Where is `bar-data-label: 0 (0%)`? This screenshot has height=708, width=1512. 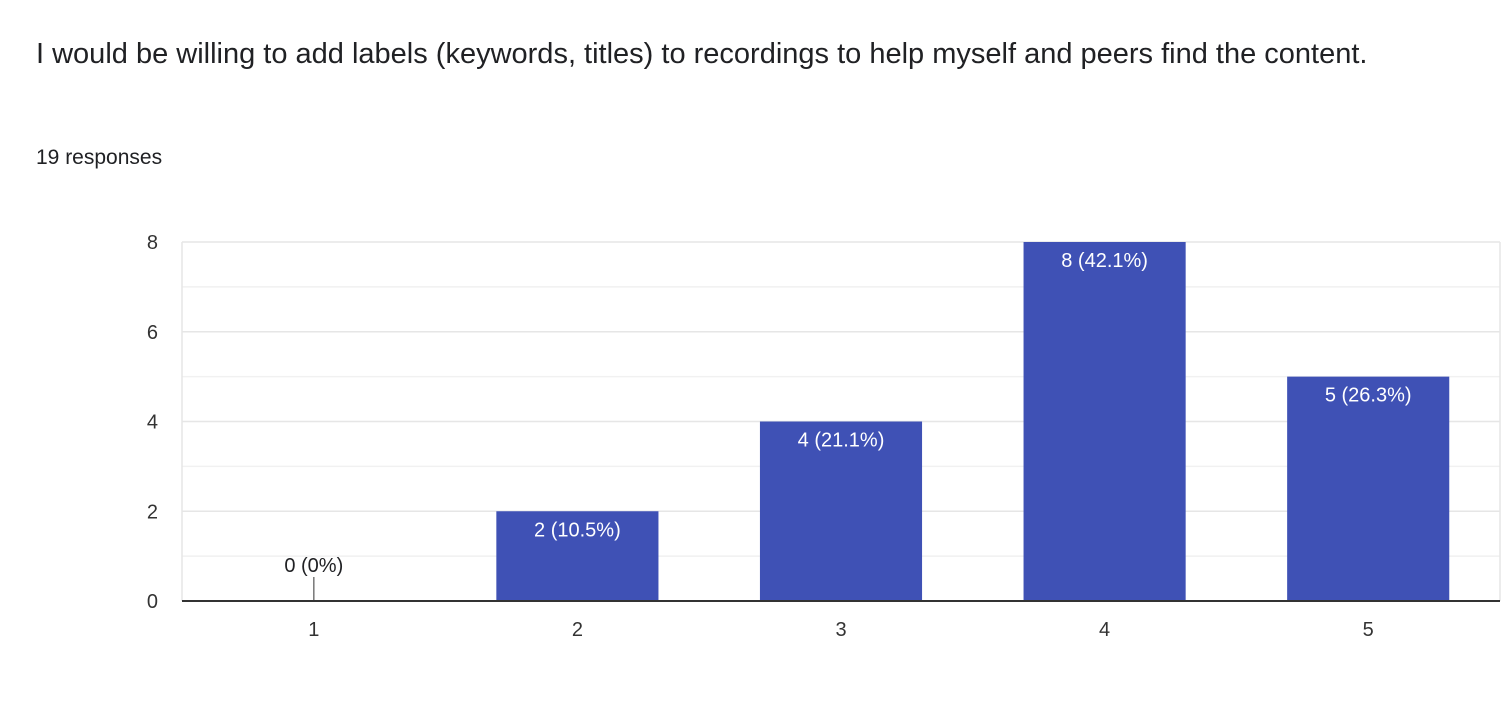 bar-data-label: 0 (0%) is located at coordinates (313, 566).